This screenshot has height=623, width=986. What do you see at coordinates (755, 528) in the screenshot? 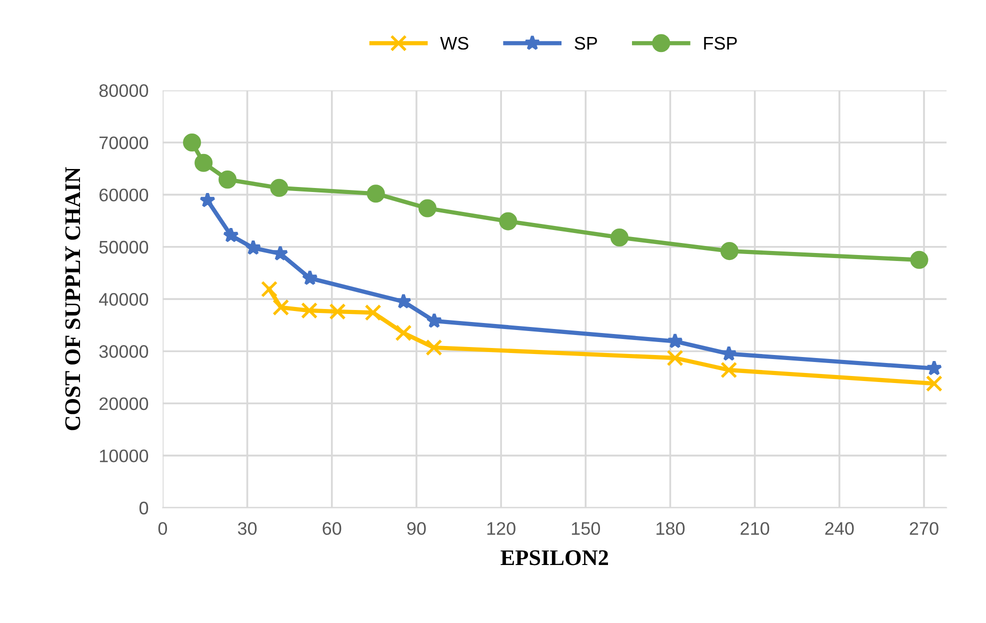
I see `x-tick-label: 210` at bounding box center [755, 528].